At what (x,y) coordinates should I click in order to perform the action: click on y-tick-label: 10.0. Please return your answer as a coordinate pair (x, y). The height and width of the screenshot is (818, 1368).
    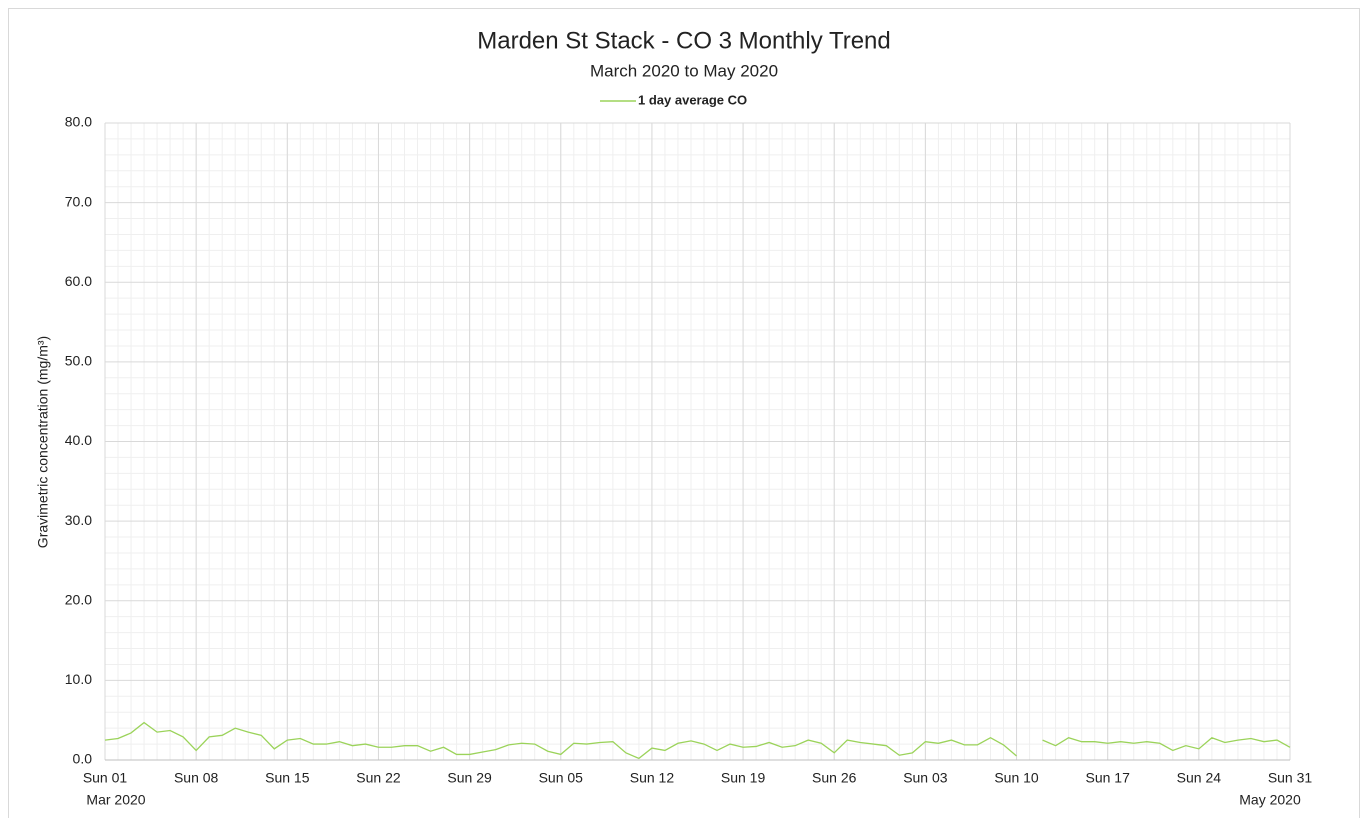
    Looking at the image, I should click on (78, 679).